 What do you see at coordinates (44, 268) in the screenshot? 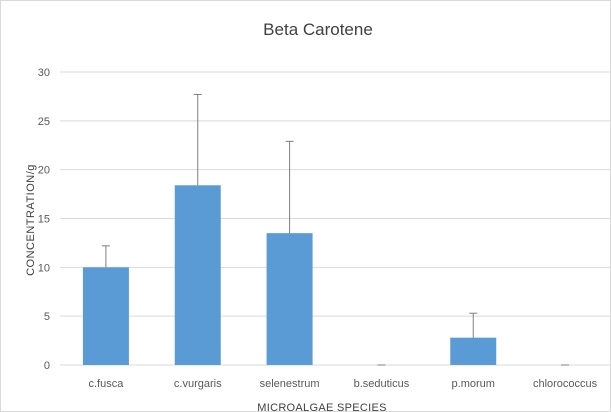
I see `y-tick-label: 10` at bounding box center [44, 268].